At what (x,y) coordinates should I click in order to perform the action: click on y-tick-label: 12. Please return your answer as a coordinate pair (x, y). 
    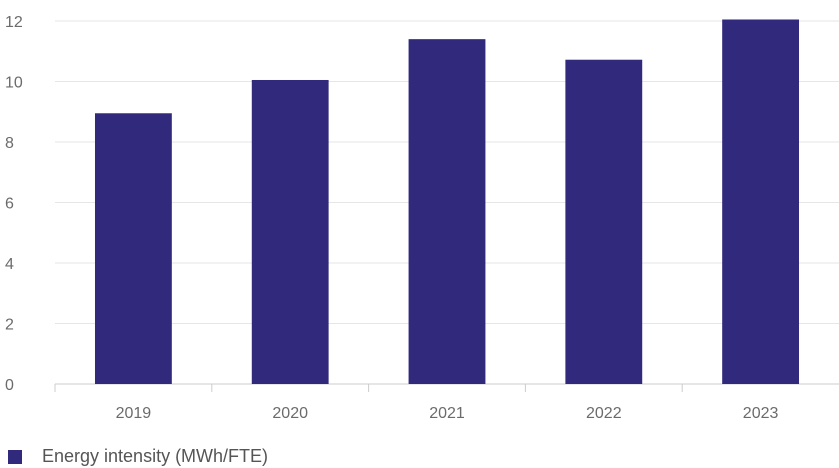
    Looking at the image, I should click on (14, 22).